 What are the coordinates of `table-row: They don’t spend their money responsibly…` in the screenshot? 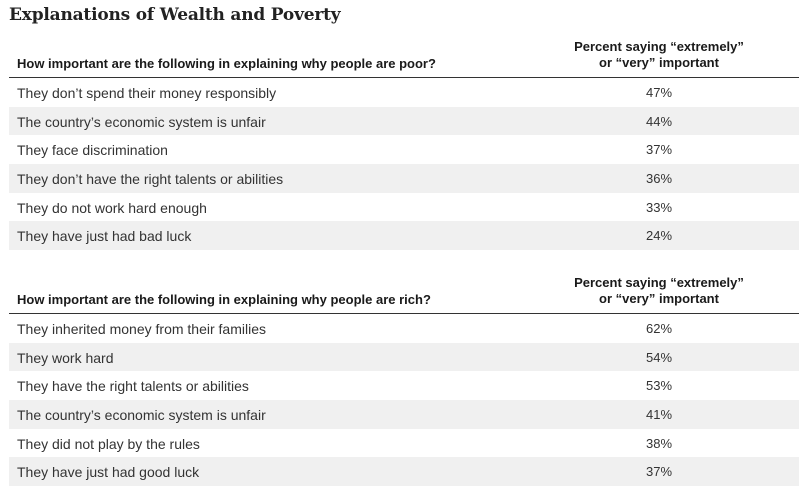 It's located at (404, 92).